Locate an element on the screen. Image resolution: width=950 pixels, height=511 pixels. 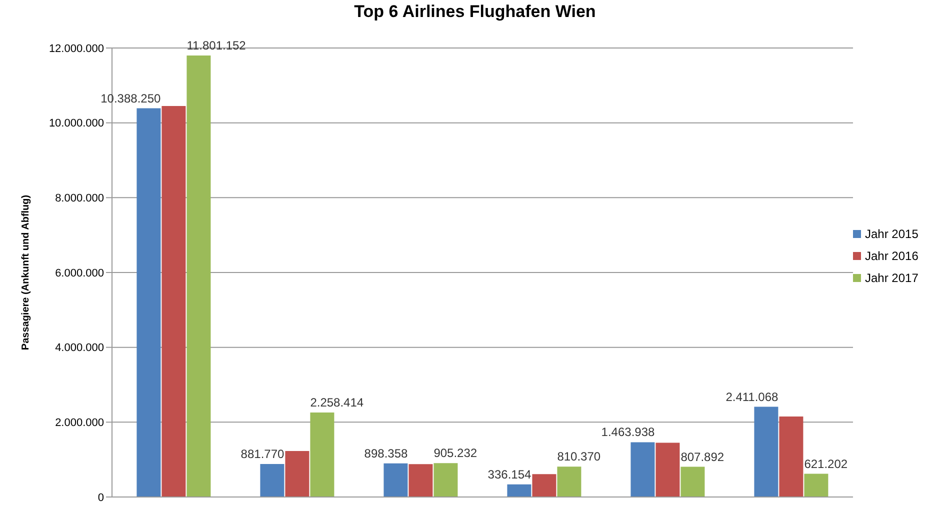
y-tick-label: 0 is located at coordinates (101, 498).